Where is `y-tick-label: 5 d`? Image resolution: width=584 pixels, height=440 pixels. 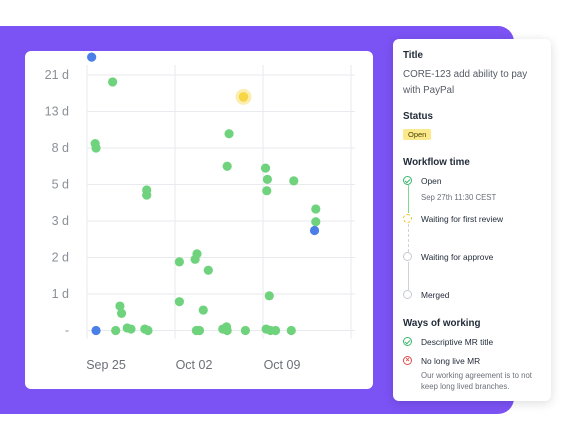
y-tick-label: 5 d is located at coordinates (60, 185).